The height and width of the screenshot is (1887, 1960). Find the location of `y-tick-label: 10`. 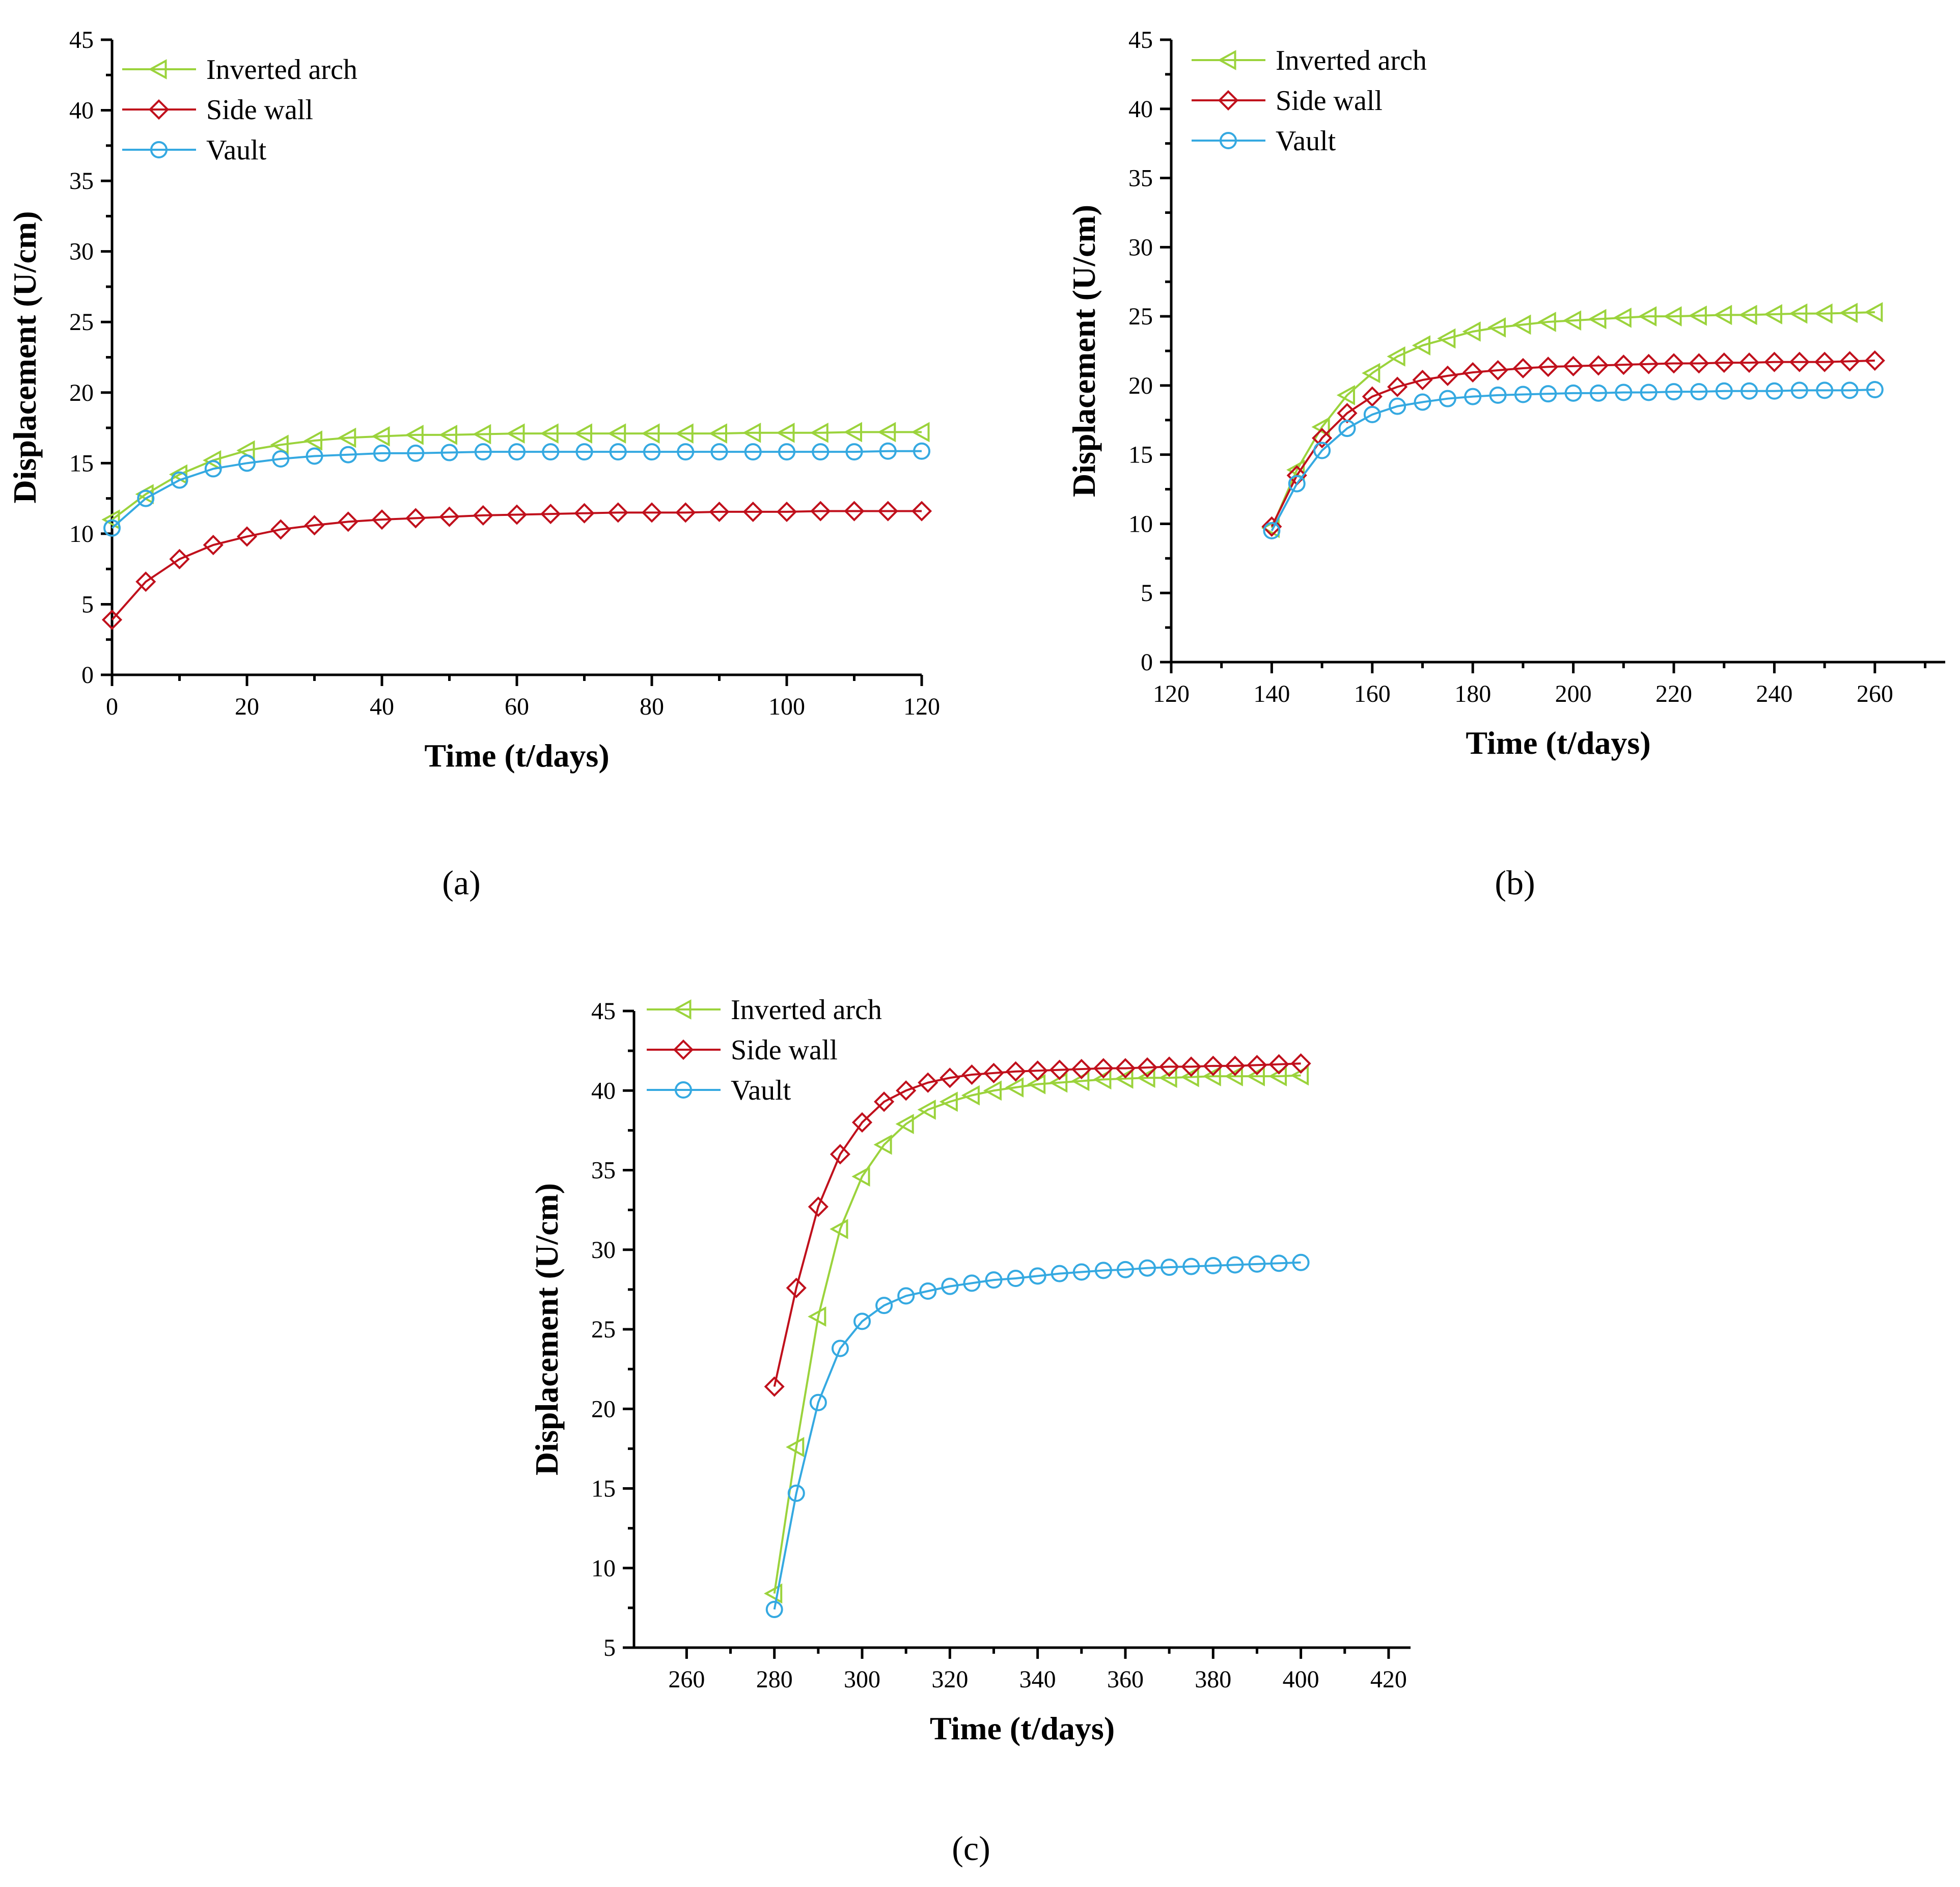

y-tick-label: 10 is located at coordinates (603, 1569).